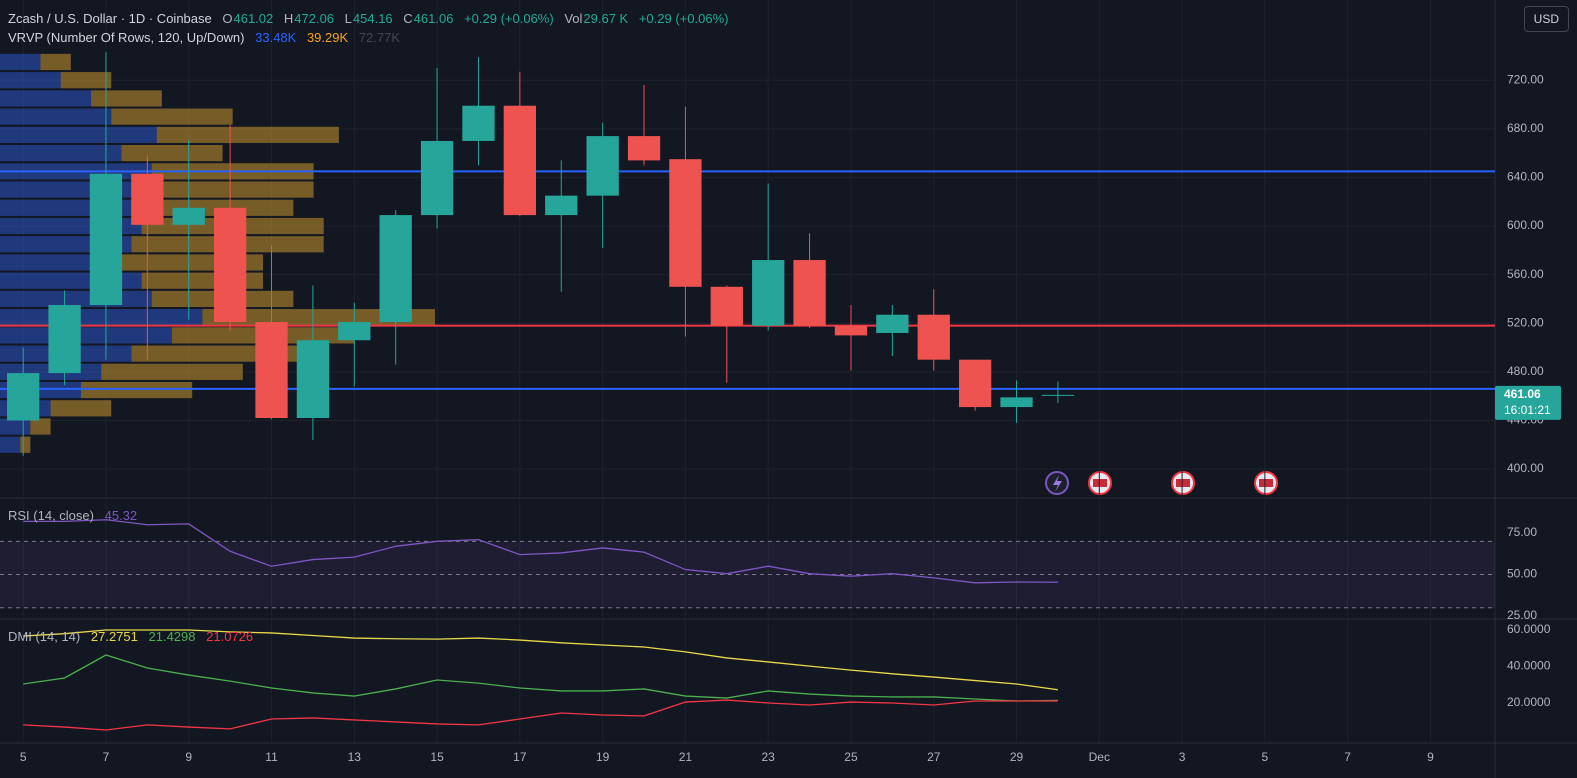  What do you see at coordinates (327, 37) in the screenshot?
I see `vrvp-down: 39.29K` at bounding box center [327, 37].